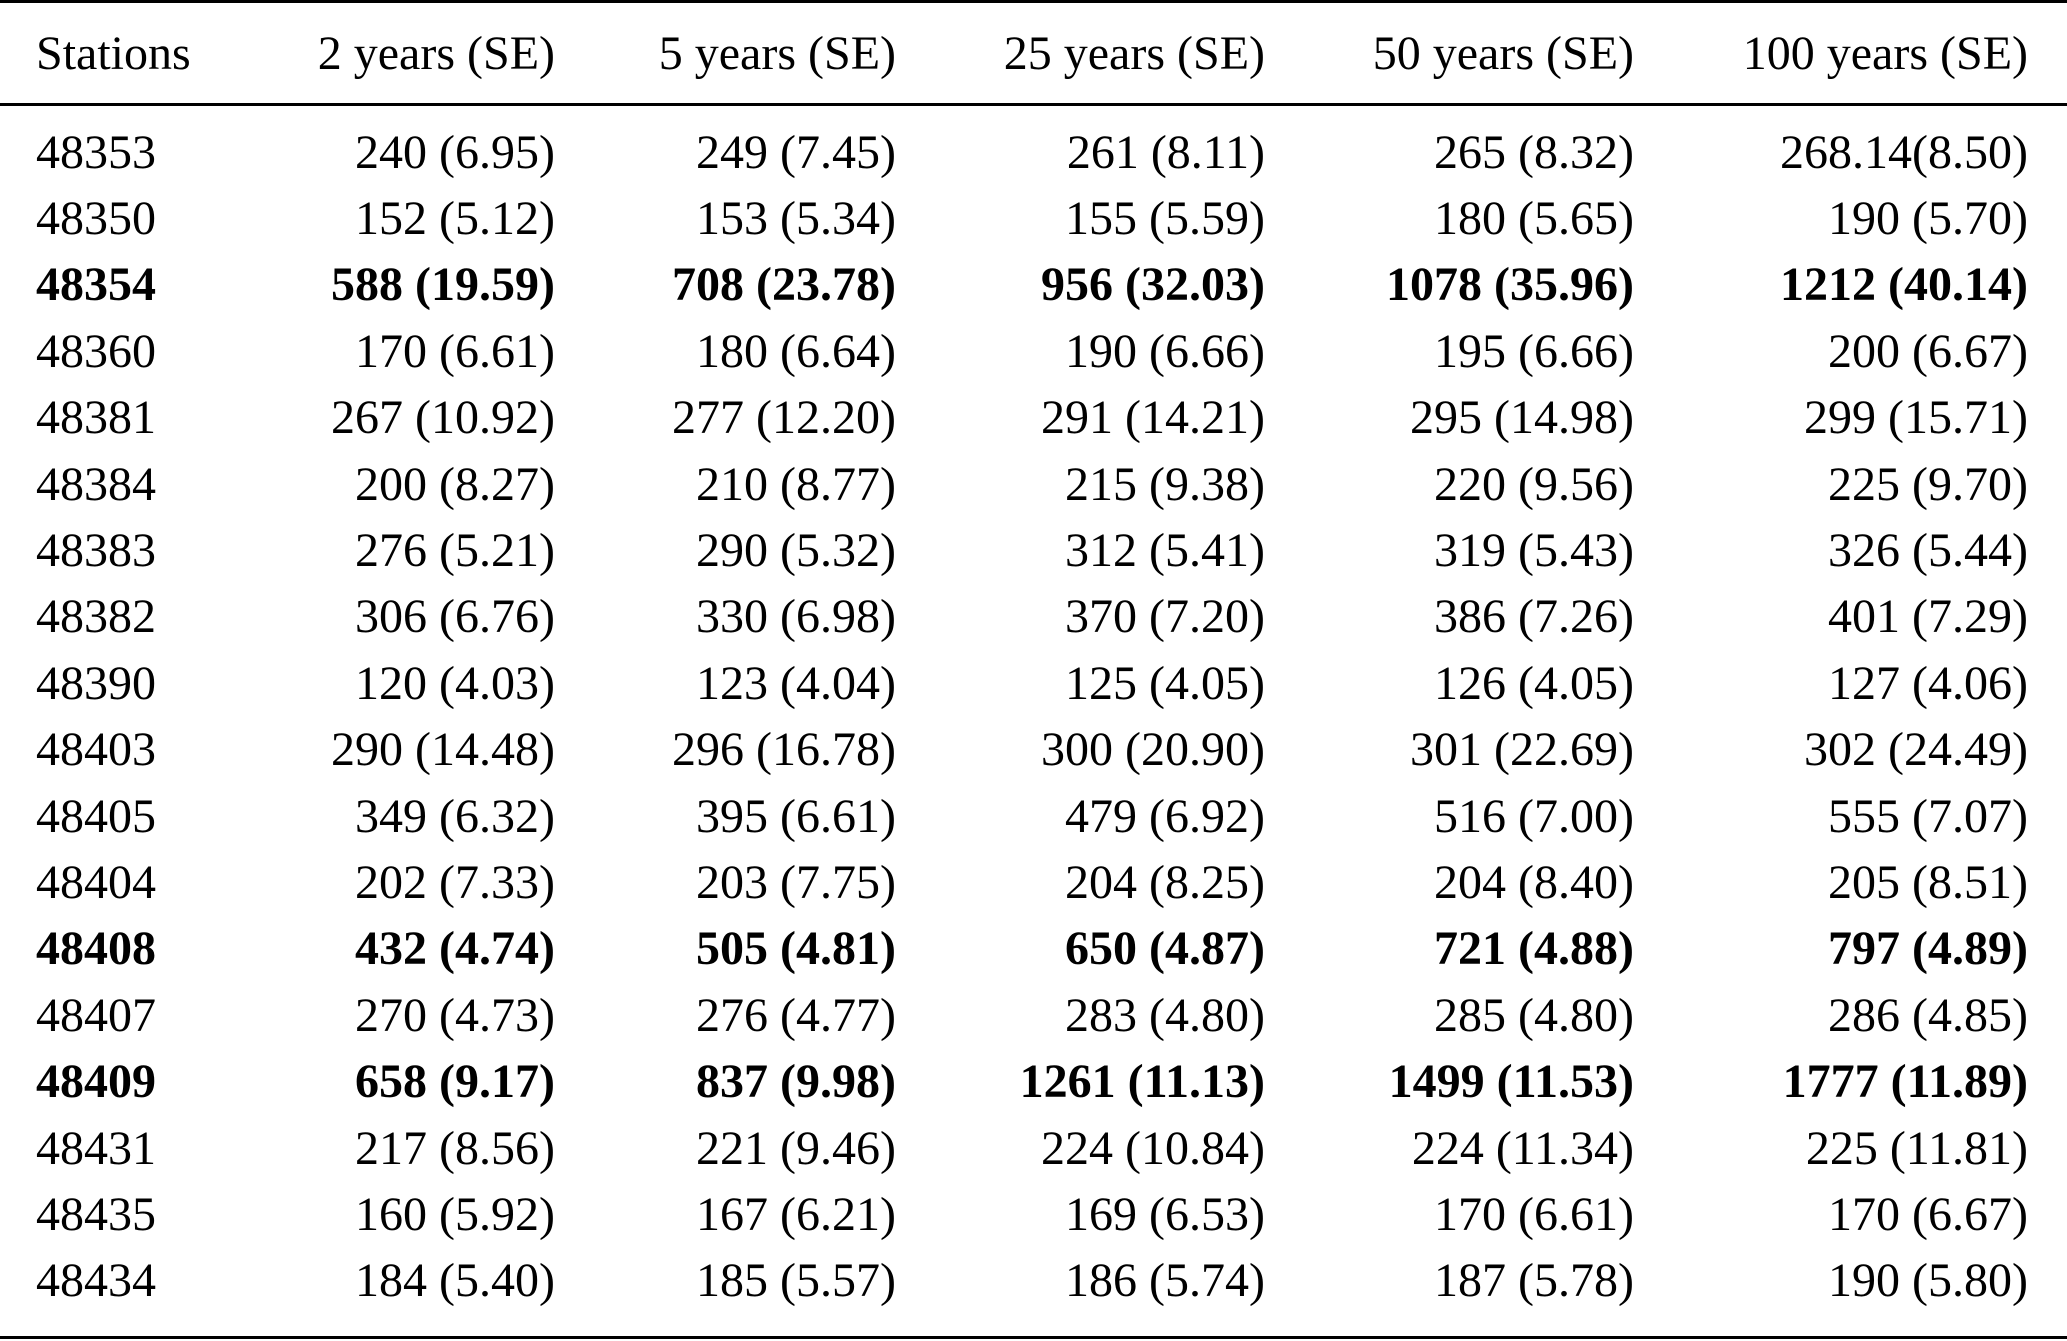 The image size is (2067, 1341). Describe the element at coordinates (796, 1214) in the screenshot. I see `cell-5-years: 167 (6.21)` at that location.